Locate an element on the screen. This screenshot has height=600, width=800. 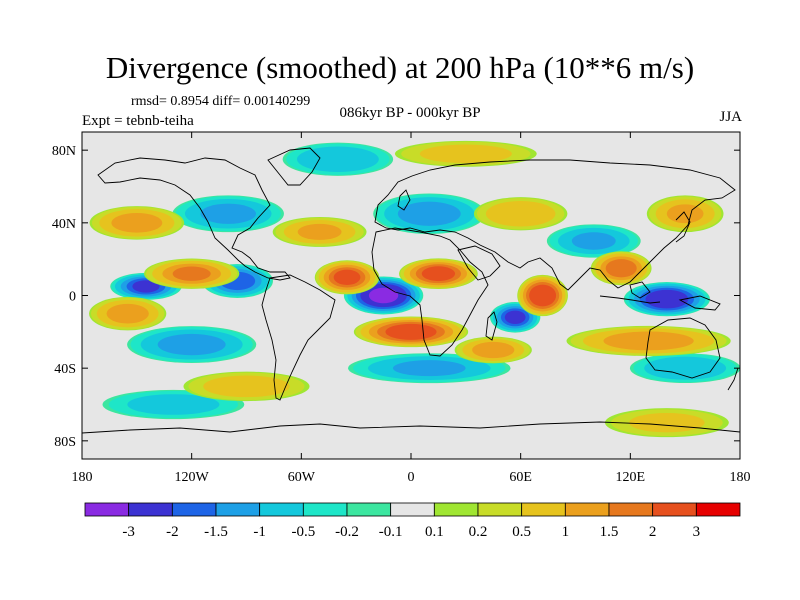
x-tick-label: 0 is located at coordinates (411, 477).